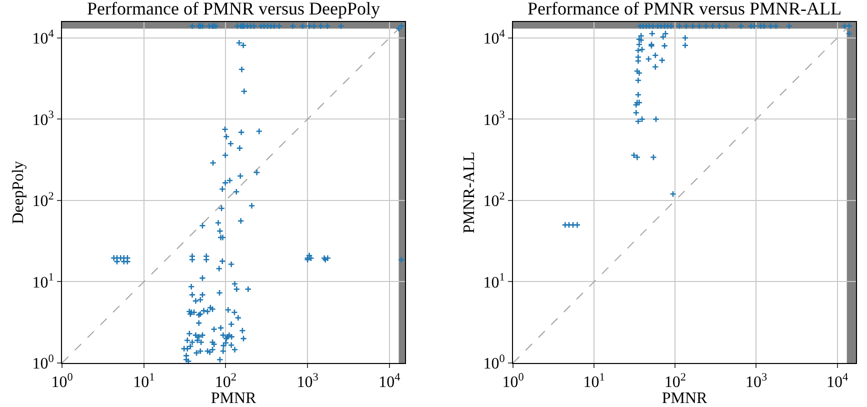 This screenshot has height=407, width=867. I want to click on y-axis-title: PMNR-ALL, so click(469, 193).